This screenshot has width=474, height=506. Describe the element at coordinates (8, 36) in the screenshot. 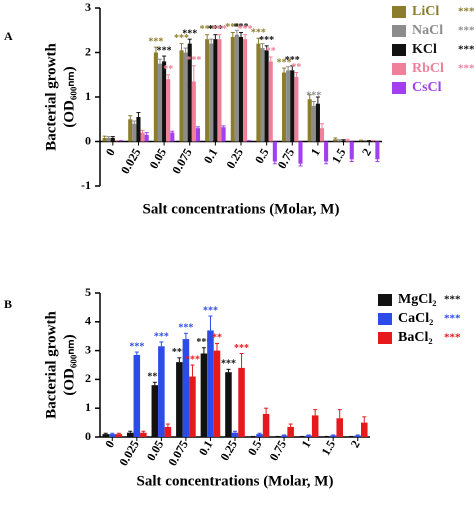

I see `panel-label: A` at that location.